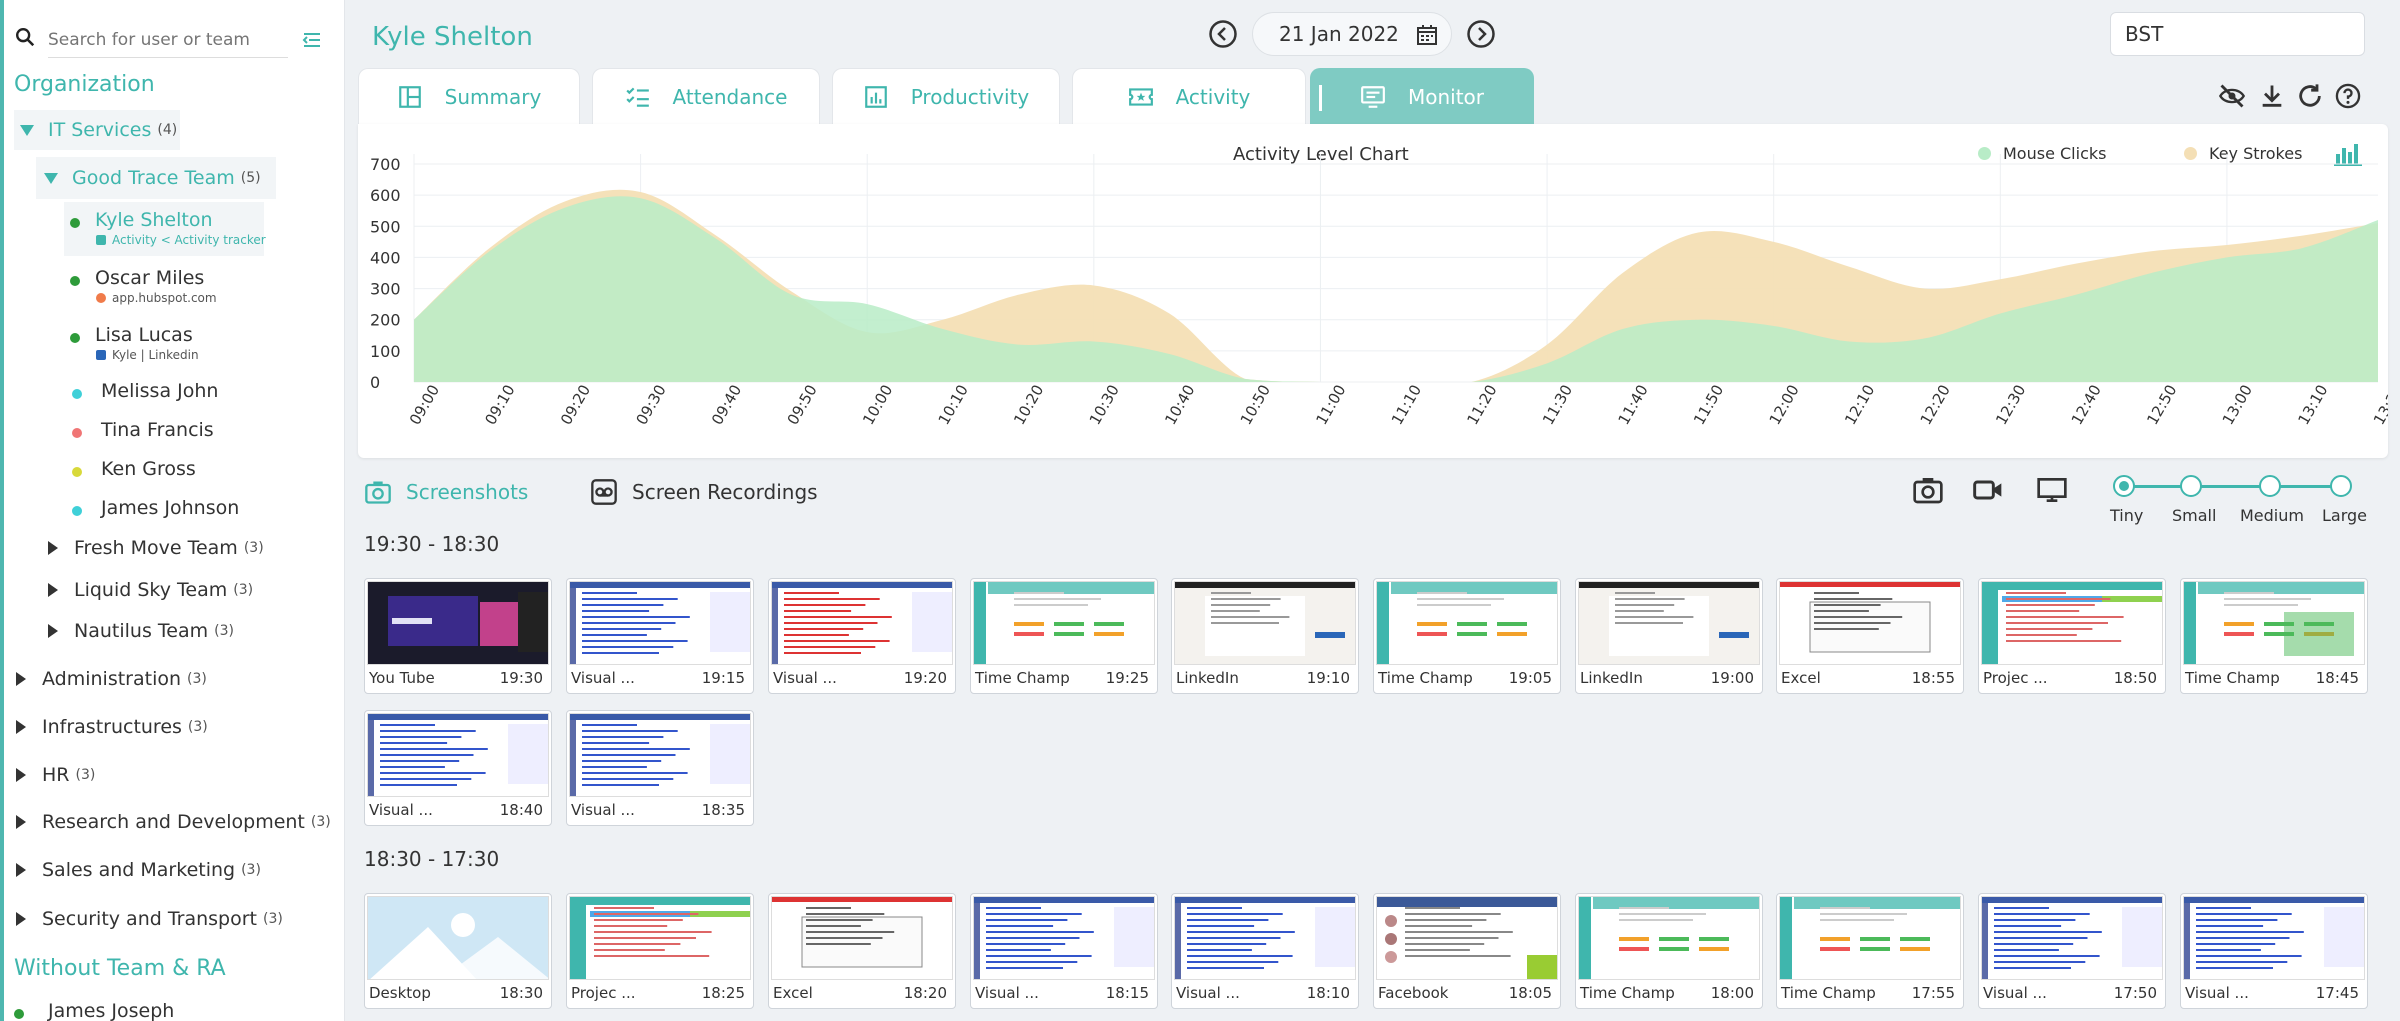 Image resolution: width=2400 pixels, height=1021 pixels. Describe the element at coordinates (1330, 405) in the screenshot. I see `x-tick-label: 11:00` at that location.